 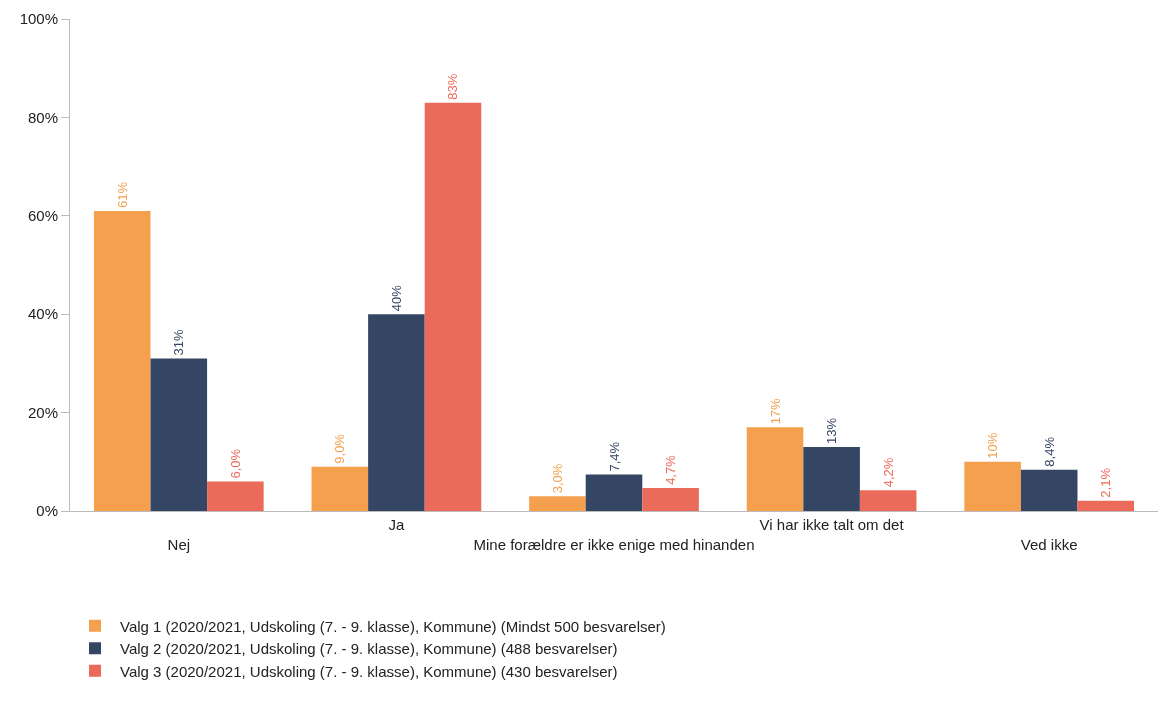 I want to click on y-tick-label: 20%, so click(x=42, y=412).